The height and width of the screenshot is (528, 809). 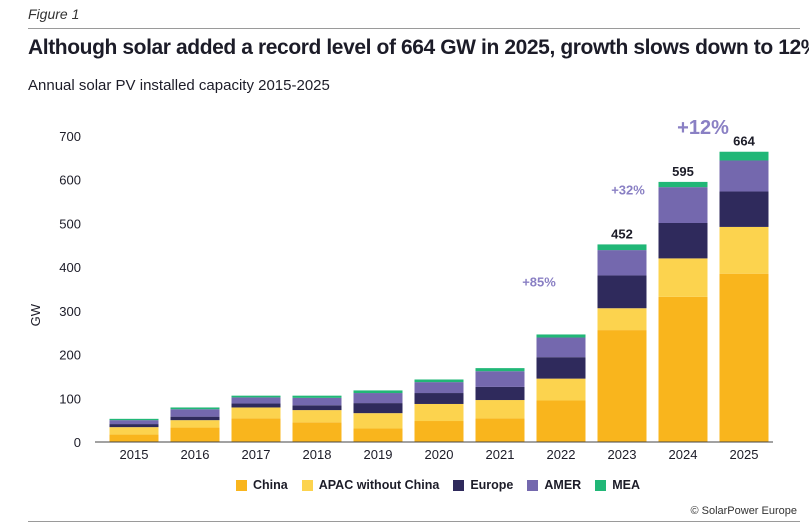 I want to click on bar-segment-amer-2019, so click(x=378, y=398).